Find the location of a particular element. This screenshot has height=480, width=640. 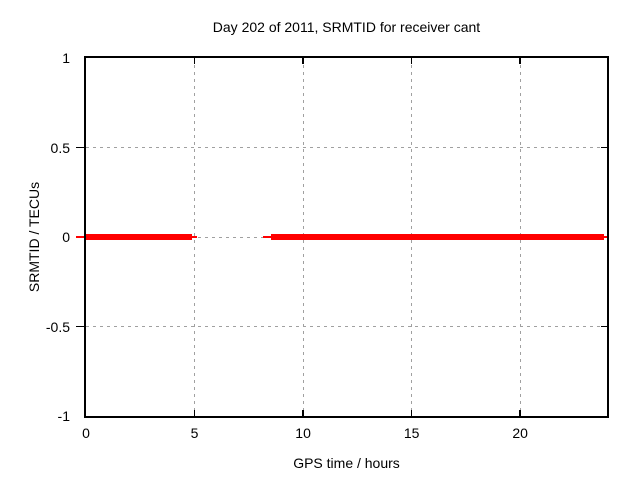

x-tick-label: 15 is located at coordinates (411, 433).